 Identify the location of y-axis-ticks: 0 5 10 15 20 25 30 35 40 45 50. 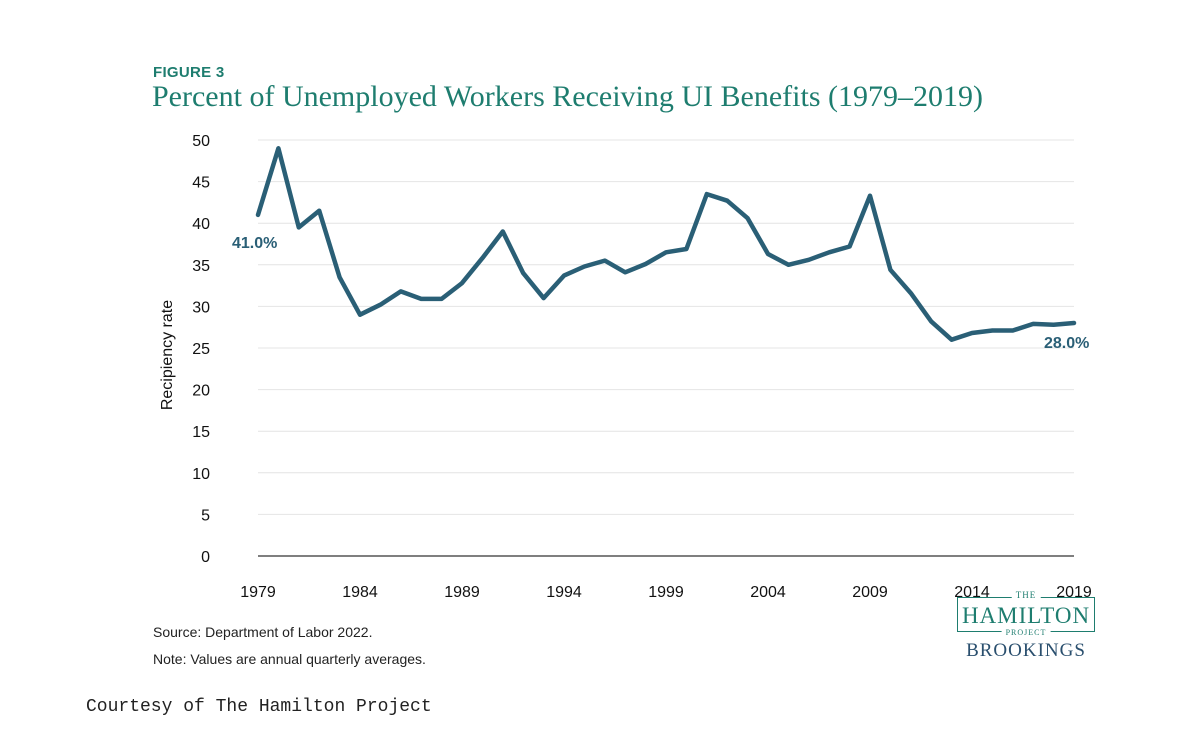
(201, 349).